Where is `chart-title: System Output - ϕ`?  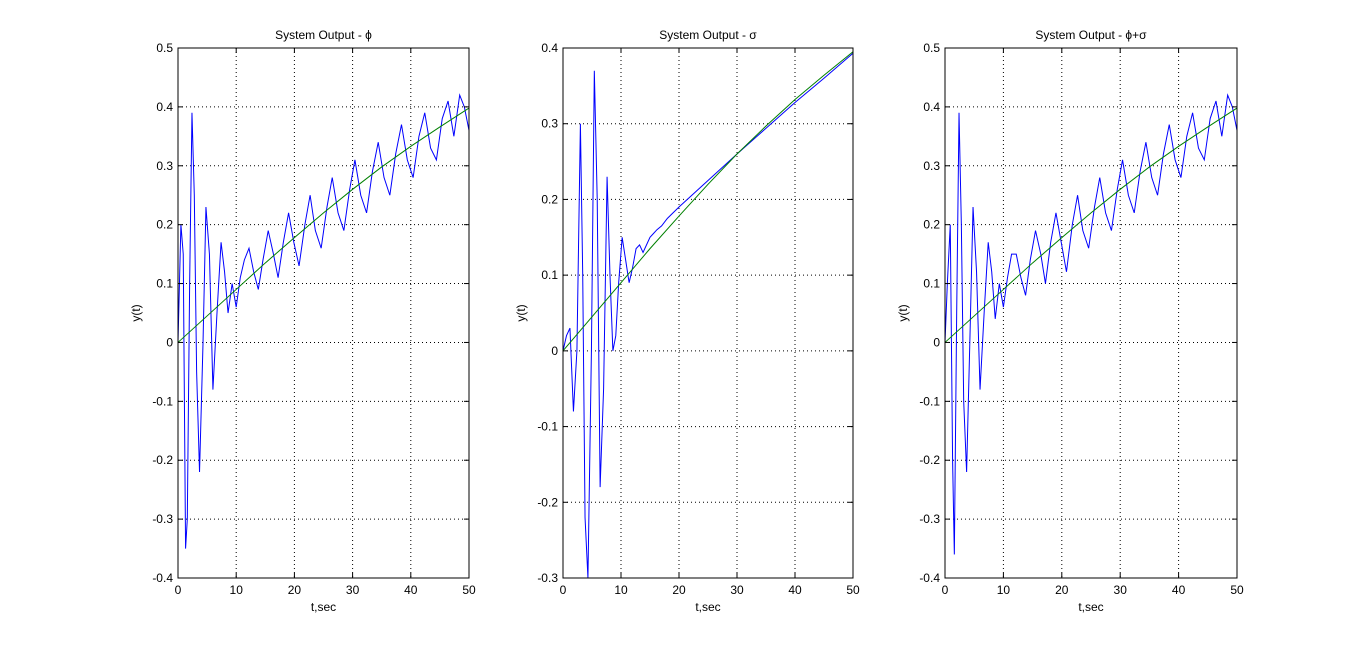 chart-title: System Output - ϕ is located at coordinates (323, 35).